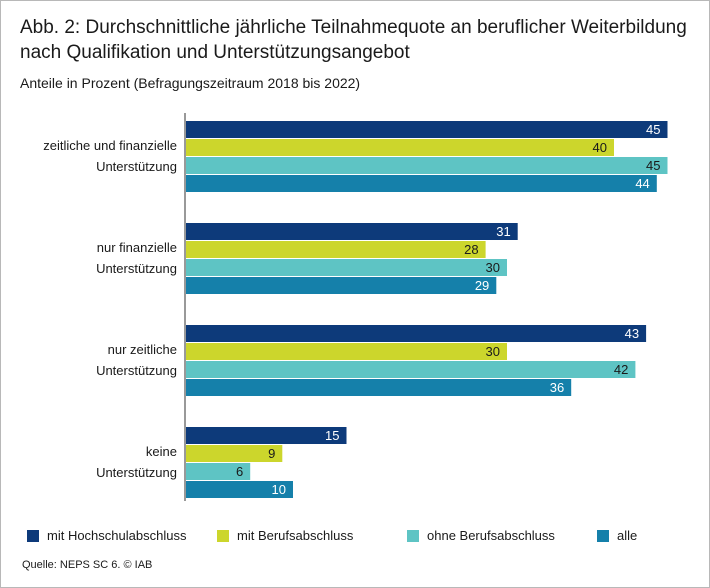 This screenshot has width=710, height=588. I want to click on category-label: keine Unterstützung, so click(136, 462).